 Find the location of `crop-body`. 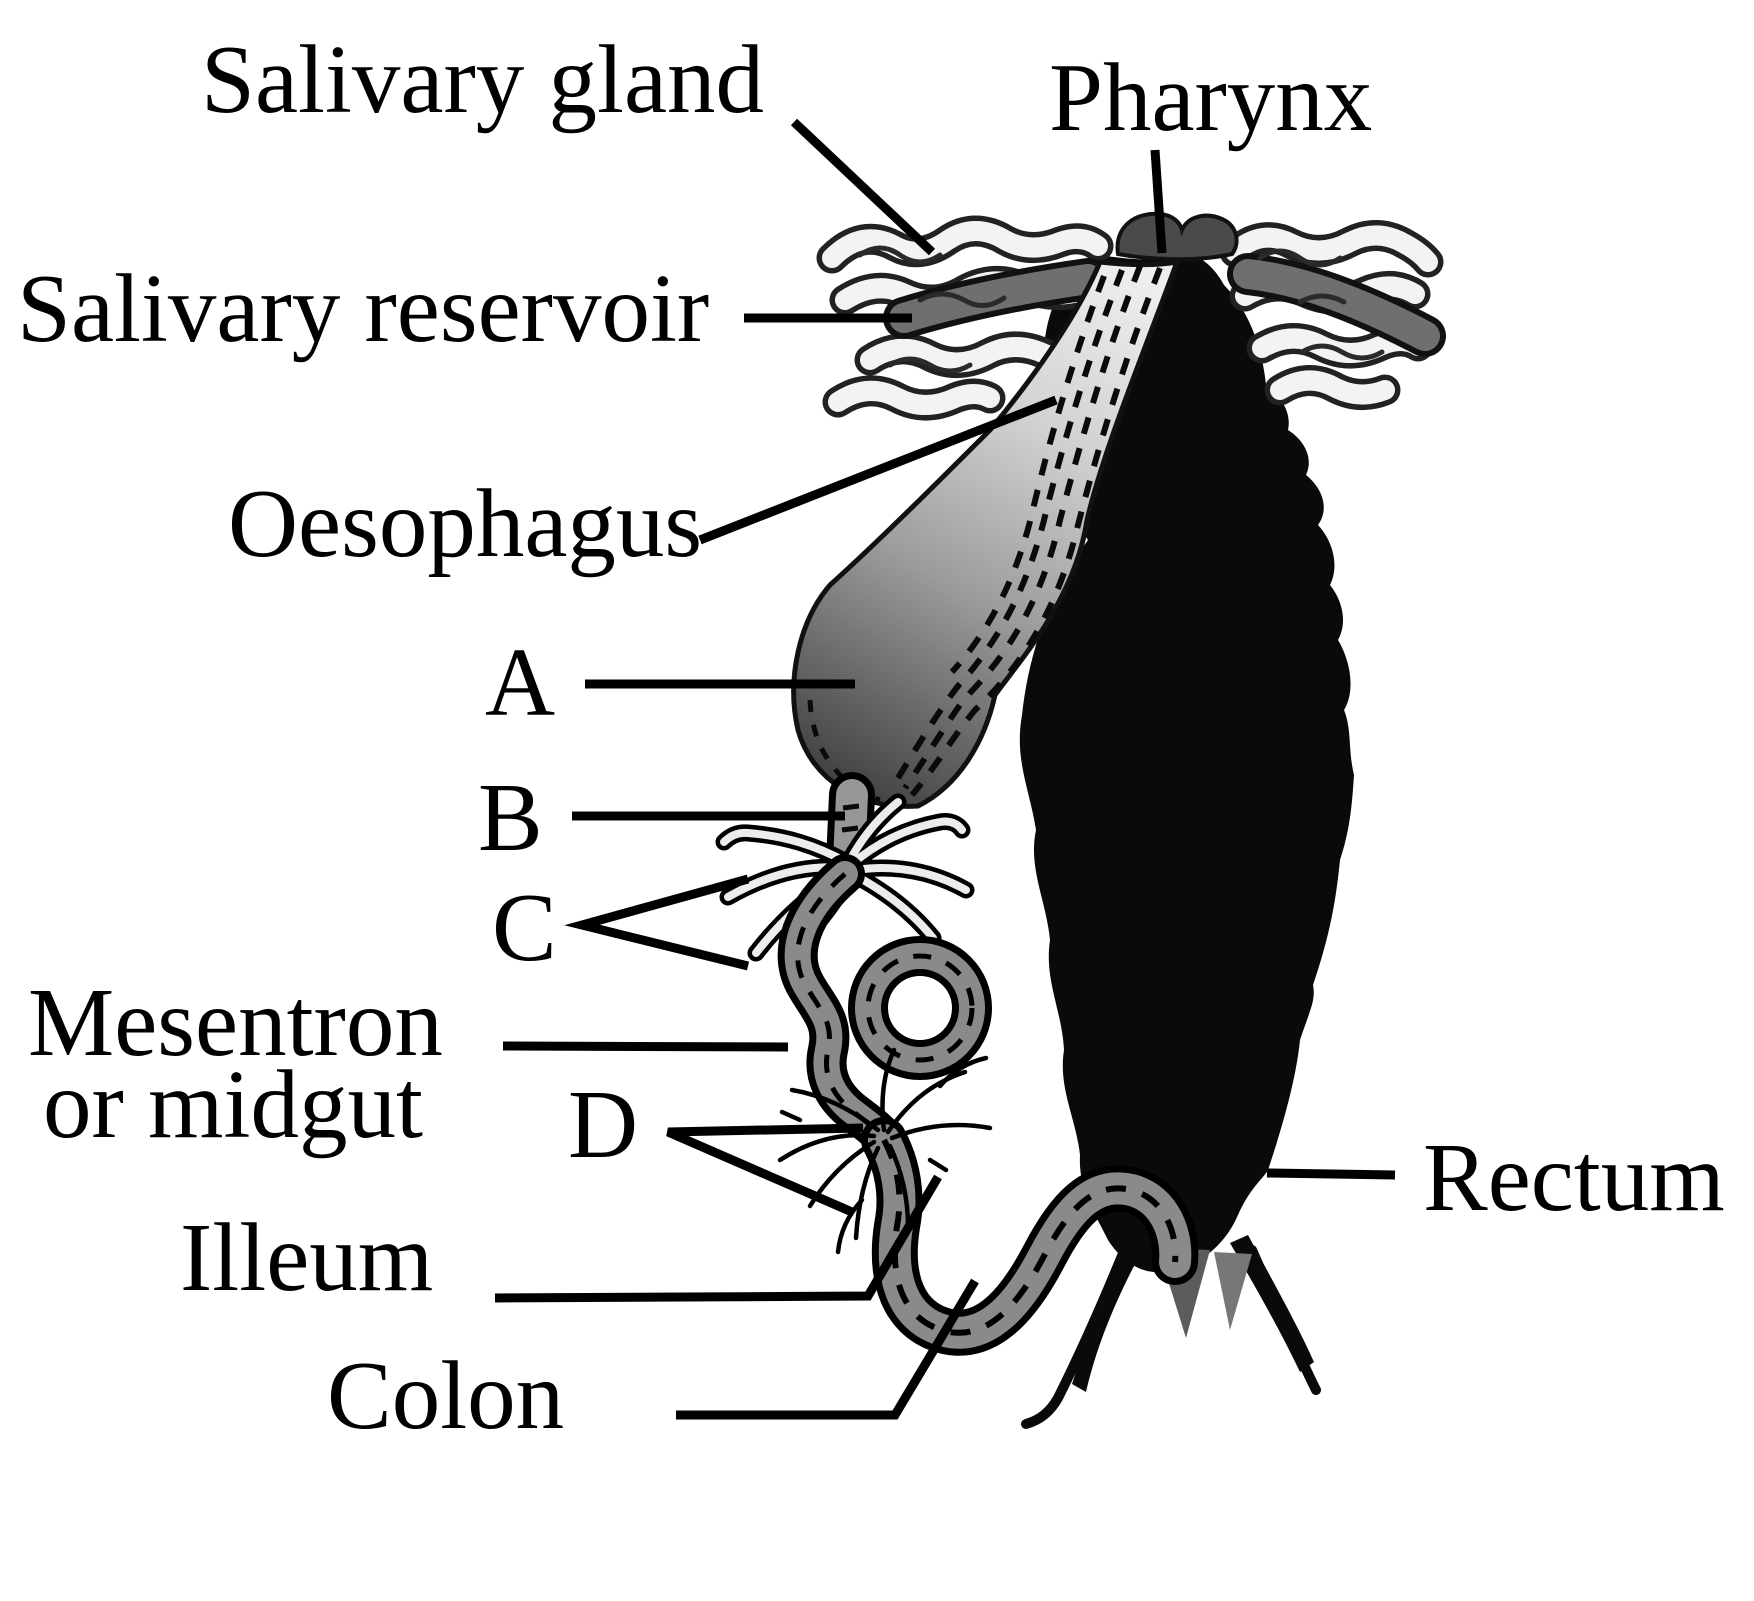

crop-body is located at coordinates (986, 533).